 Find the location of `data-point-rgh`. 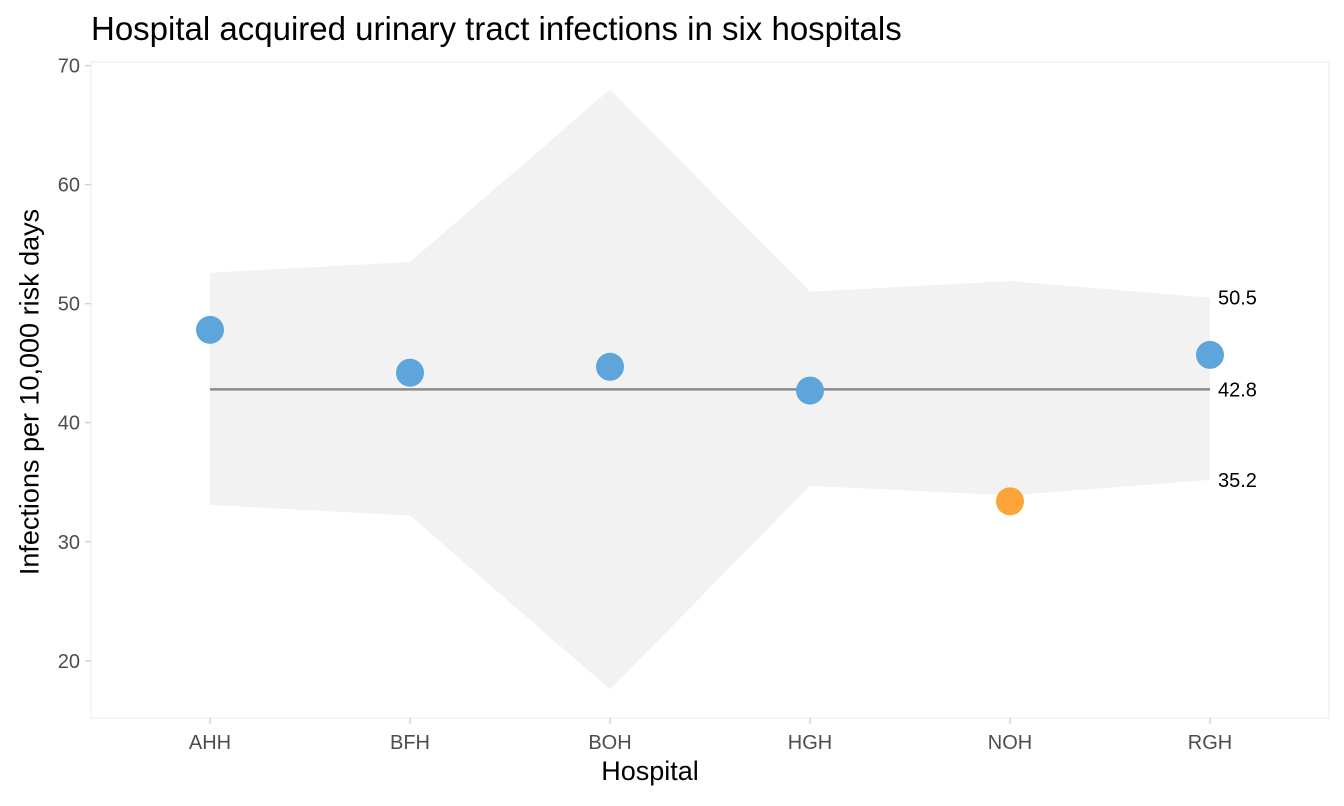

data-point-rgh is located at coordinates (1210, 354).